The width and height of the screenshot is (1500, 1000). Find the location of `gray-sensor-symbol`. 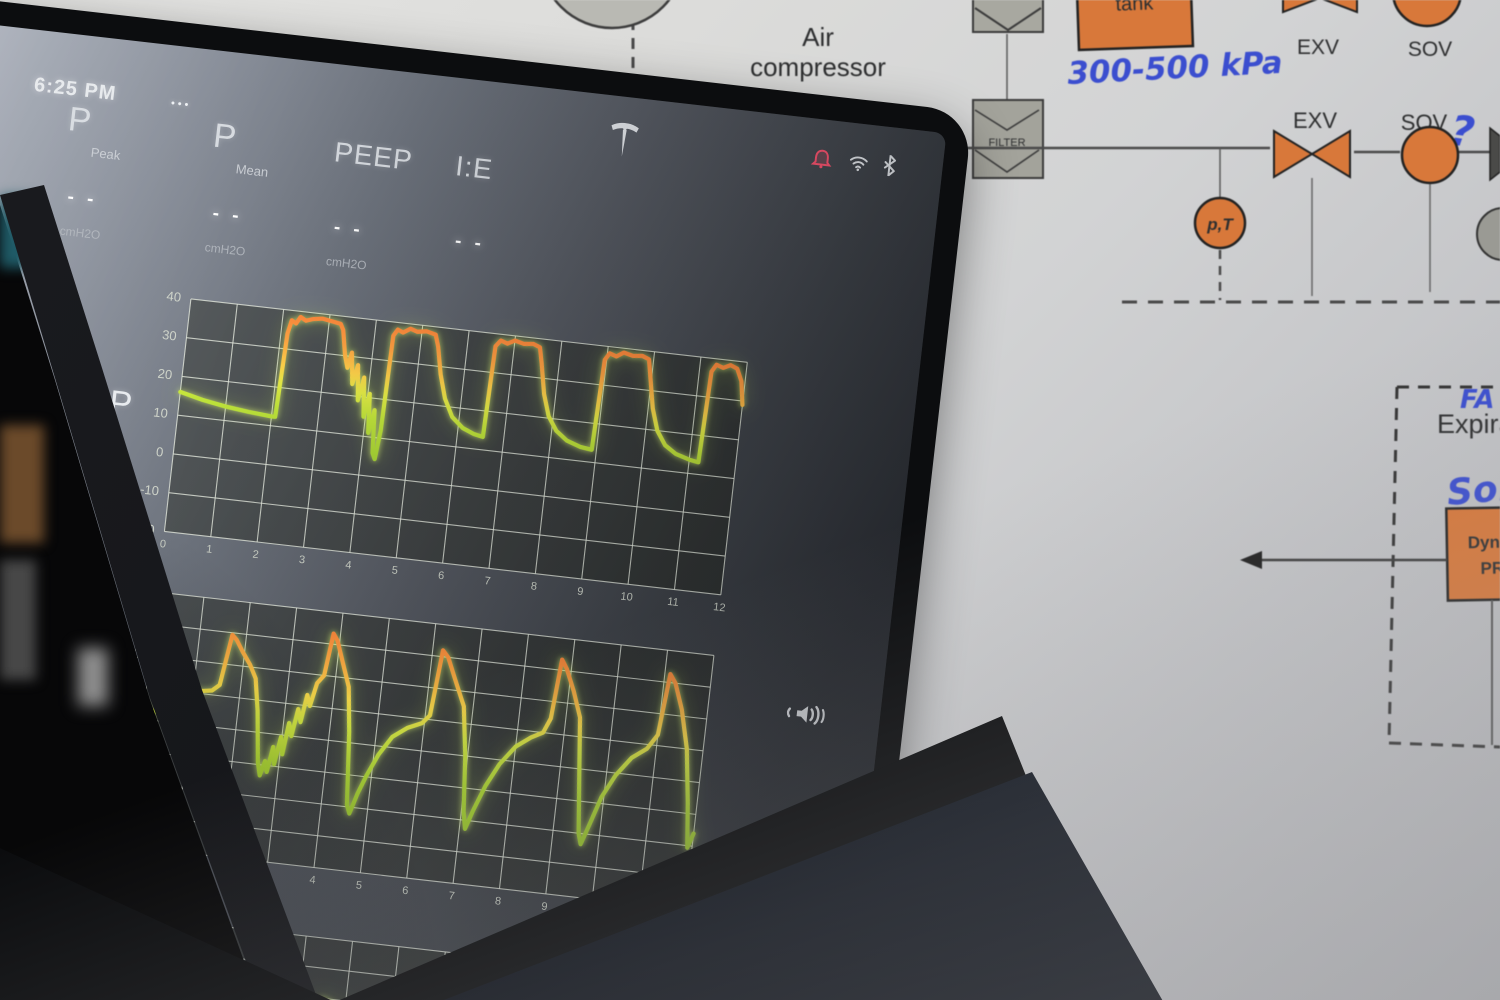

gray-sensor-symbol is located at coordinates (1488, 234).